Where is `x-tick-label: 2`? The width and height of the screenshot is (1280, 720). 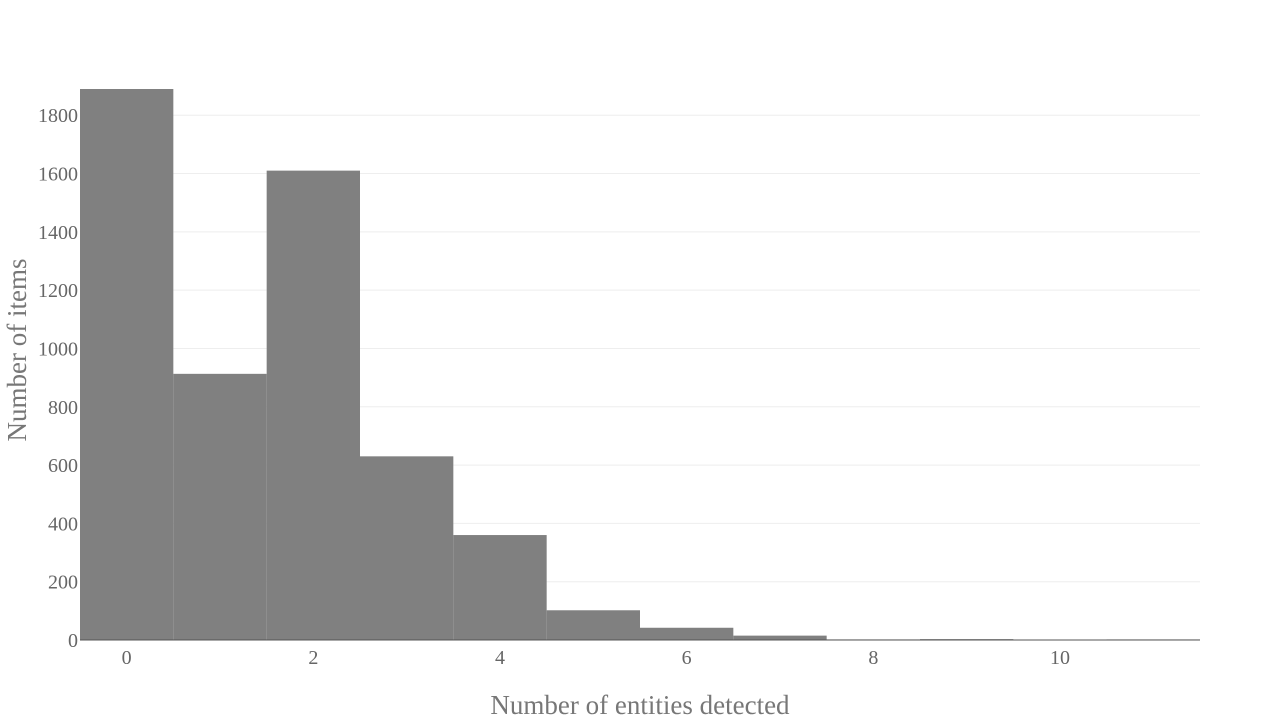
x-tick-label: 2 is located at coordinates (313, 658).